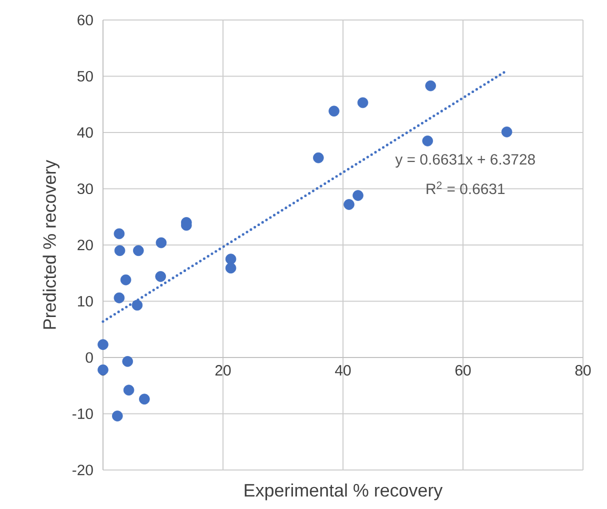 The height and width of the screenshot is (509, 607). I want to click on annotation: y = 0.6631x + 6.3728, so click(465, 161).